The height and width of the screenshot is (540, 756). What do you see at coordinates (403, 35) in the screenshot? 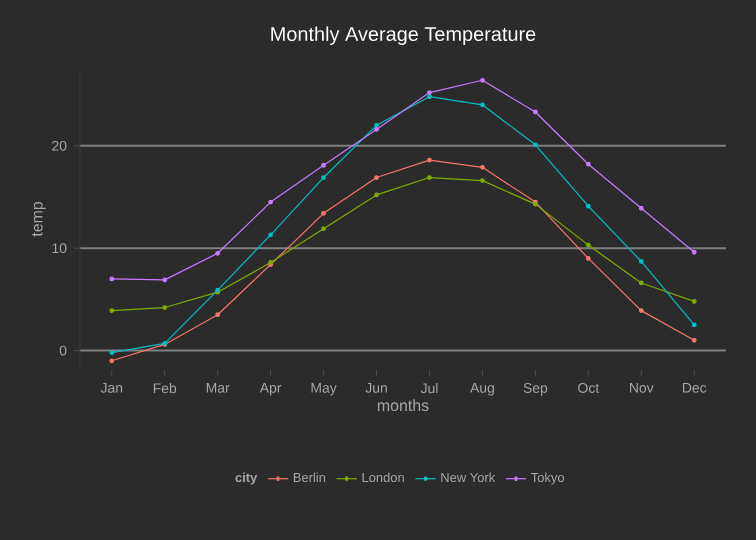
I see `chart-title: Monthly Average Temperature` at bounding box center [403, 35].